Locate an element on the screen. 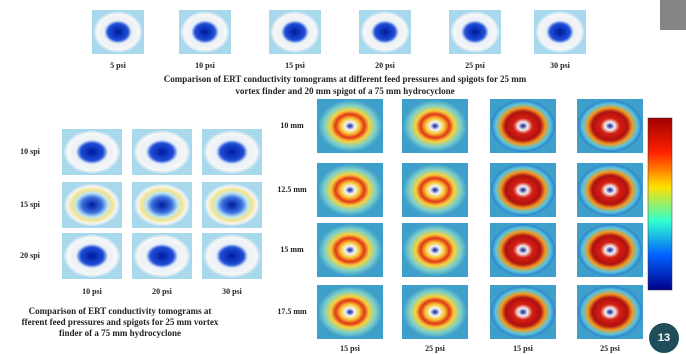 This screenshot has width=686, height=354. image-label: 15 psi is located at coordinates (295, 65).